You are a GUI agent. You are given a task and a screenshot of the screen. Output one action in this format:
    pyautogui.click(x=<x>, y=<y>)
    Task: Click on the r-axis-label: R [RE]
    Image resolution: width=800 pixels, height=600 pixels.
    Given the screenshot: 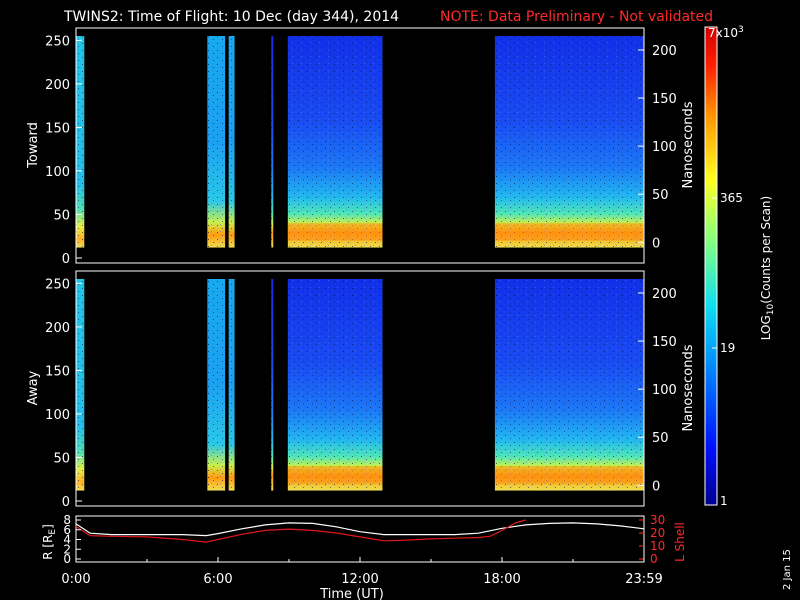 What is the action you would take?
    pyautogui.click(x=49, y=542)
    